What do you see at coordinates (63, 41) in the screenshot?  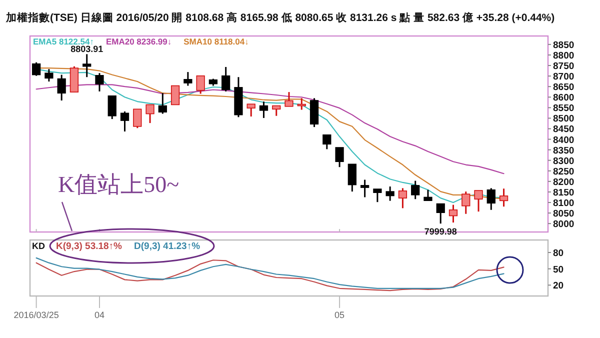 I see `text: EMA5 8122.54↑` at bounding box center [63, 41].